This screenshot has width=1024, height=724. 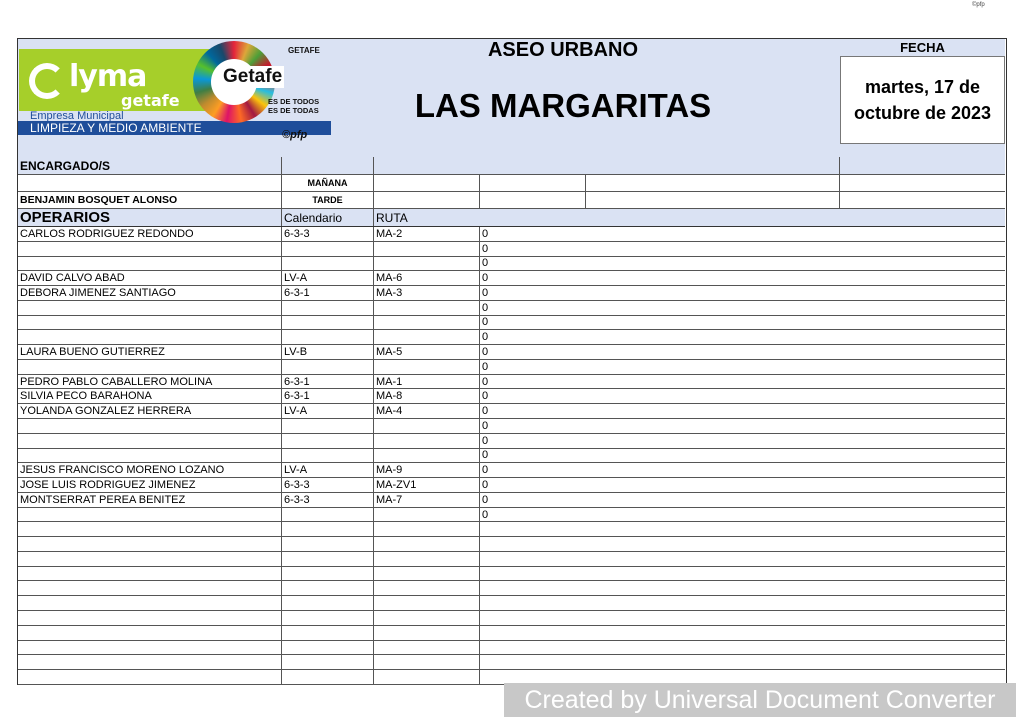 What do you see at coordinates (427, 278) in the screenshot?
I see `route-cell: MA-6` at bounding box center [427, 278].